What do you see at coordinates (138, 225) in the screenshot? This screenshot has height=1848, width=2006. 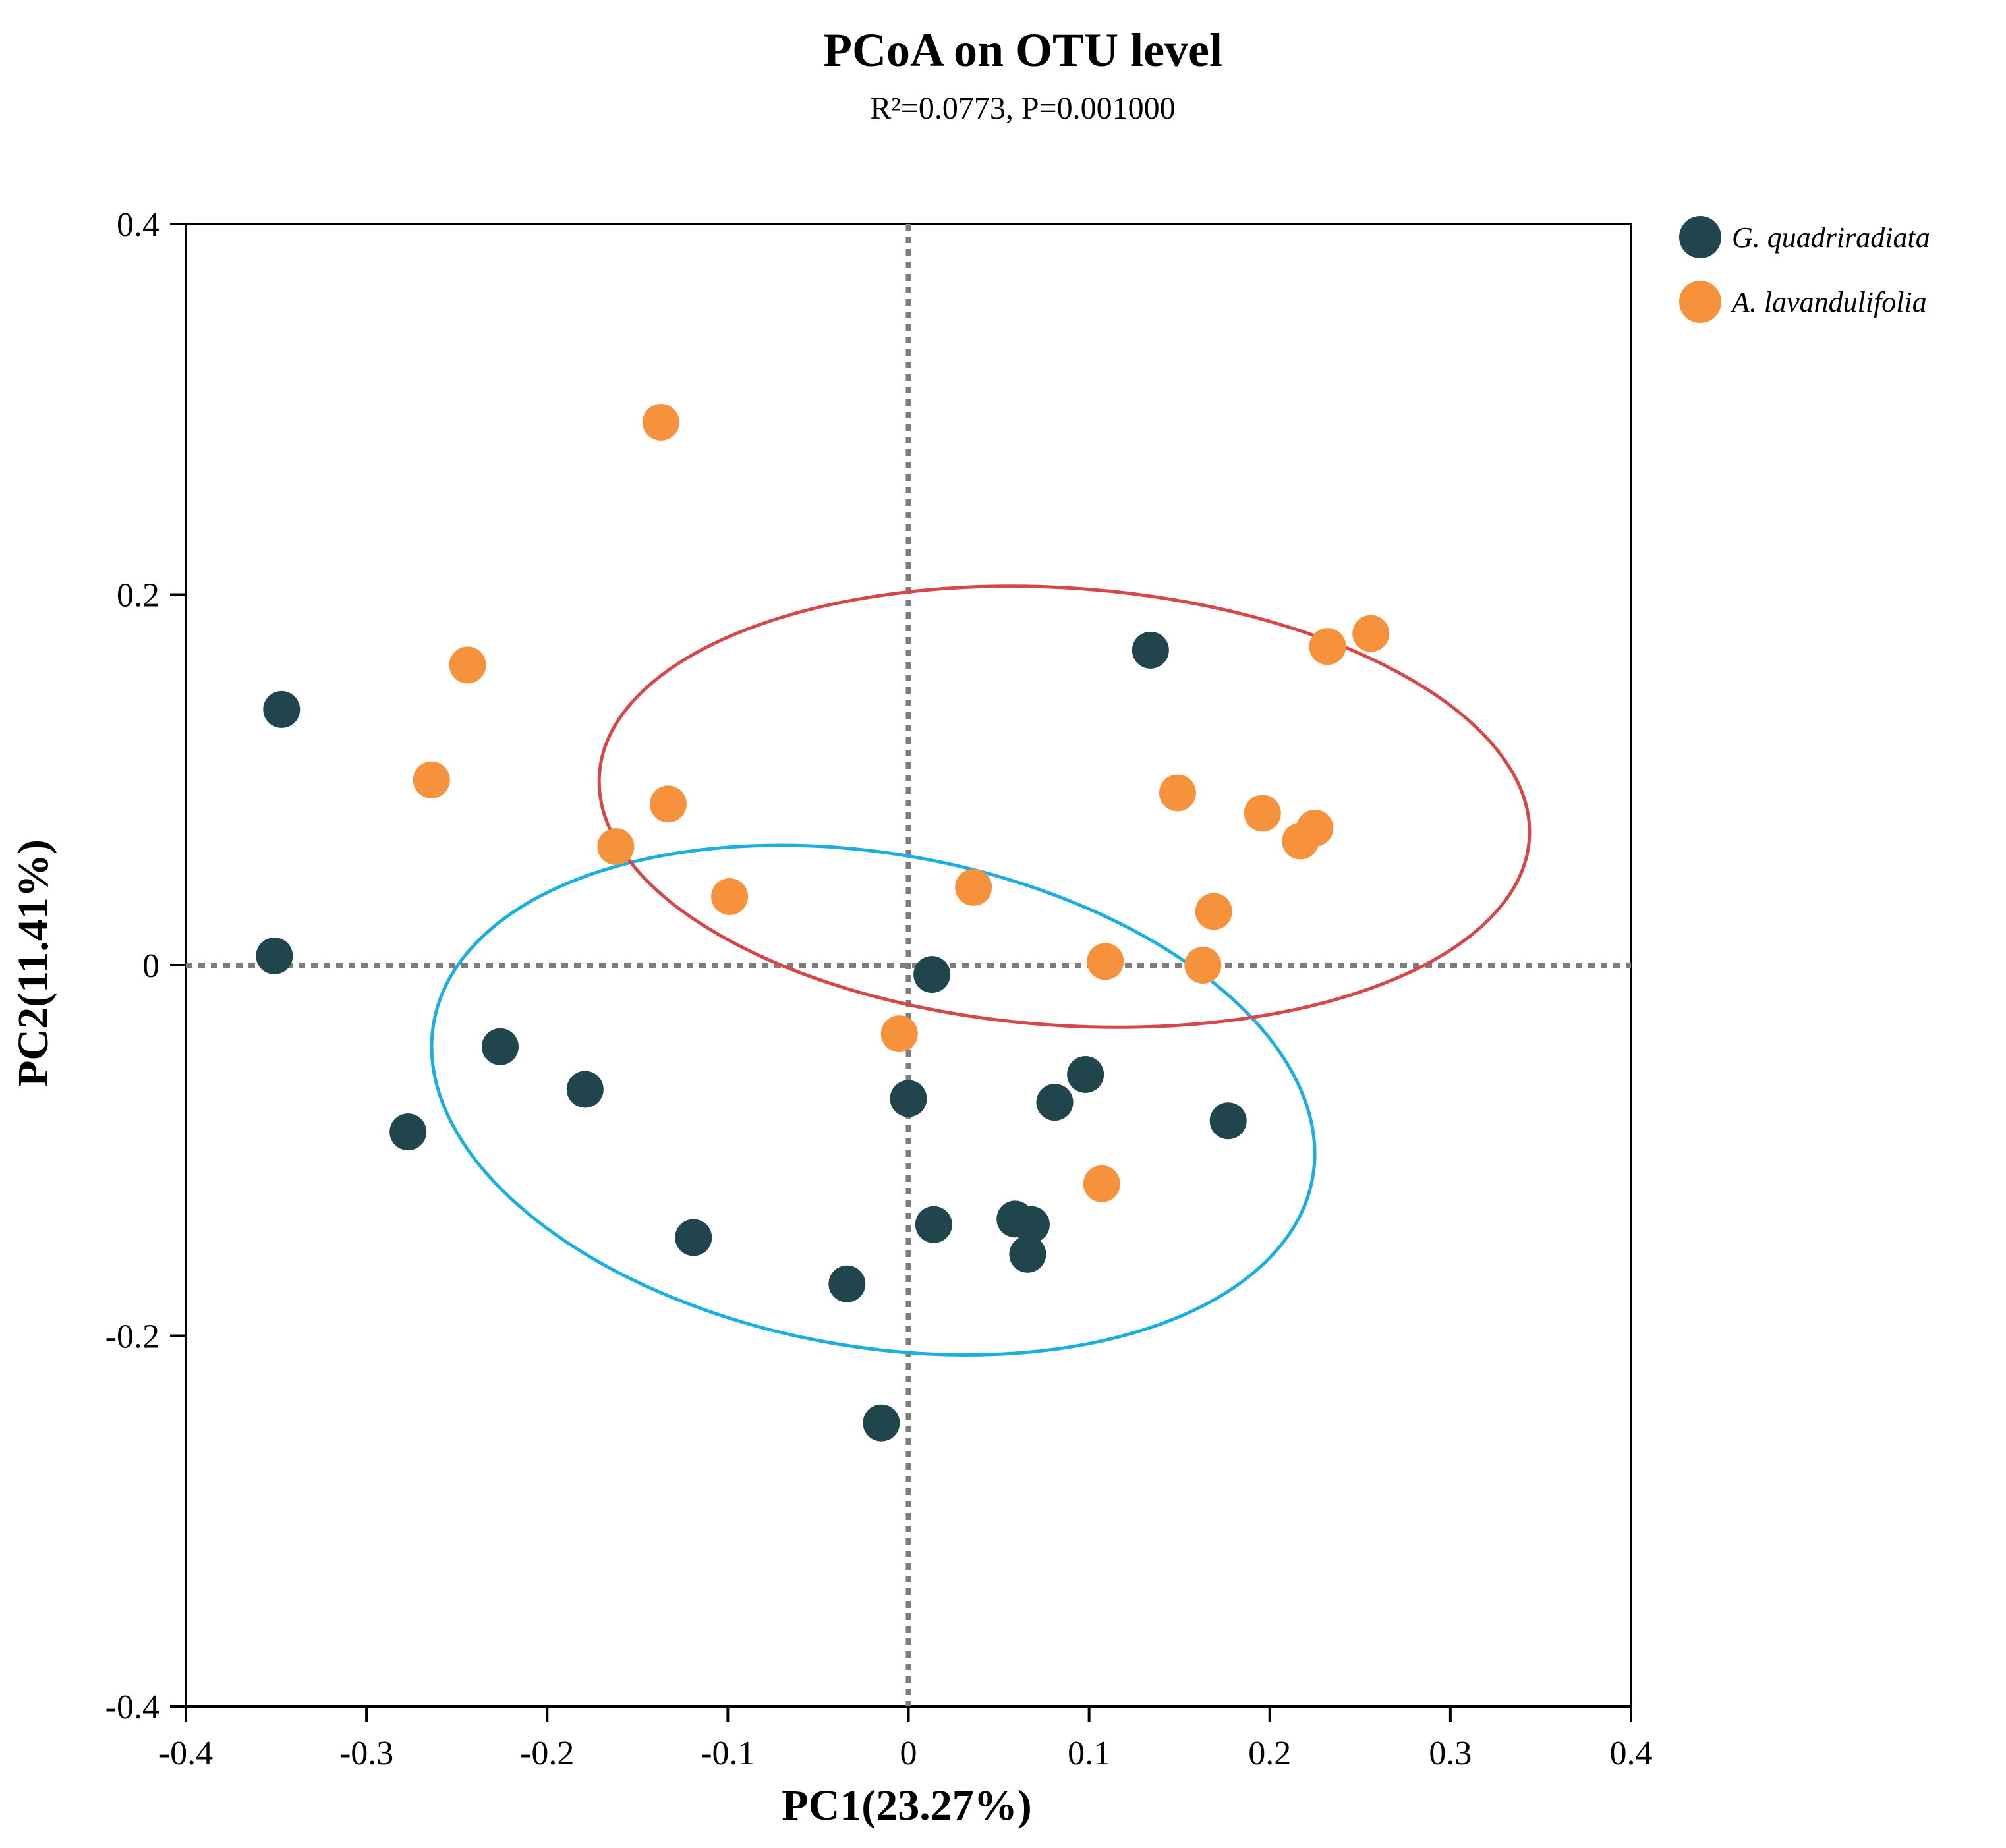 I see `y-tick-label: 0.4` at bounding box center [138, 225].